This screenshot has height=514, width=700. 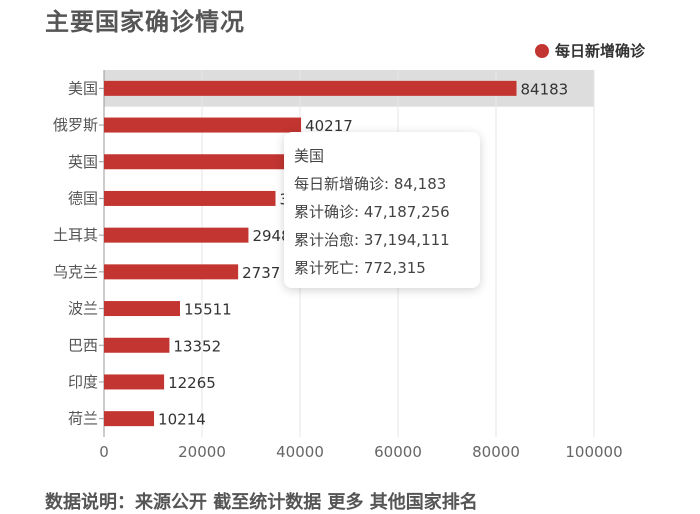 What do you see at coordinates (83, 382) in the screenshot?
I see `category-label: 印度` at bounding box center [83, 382].